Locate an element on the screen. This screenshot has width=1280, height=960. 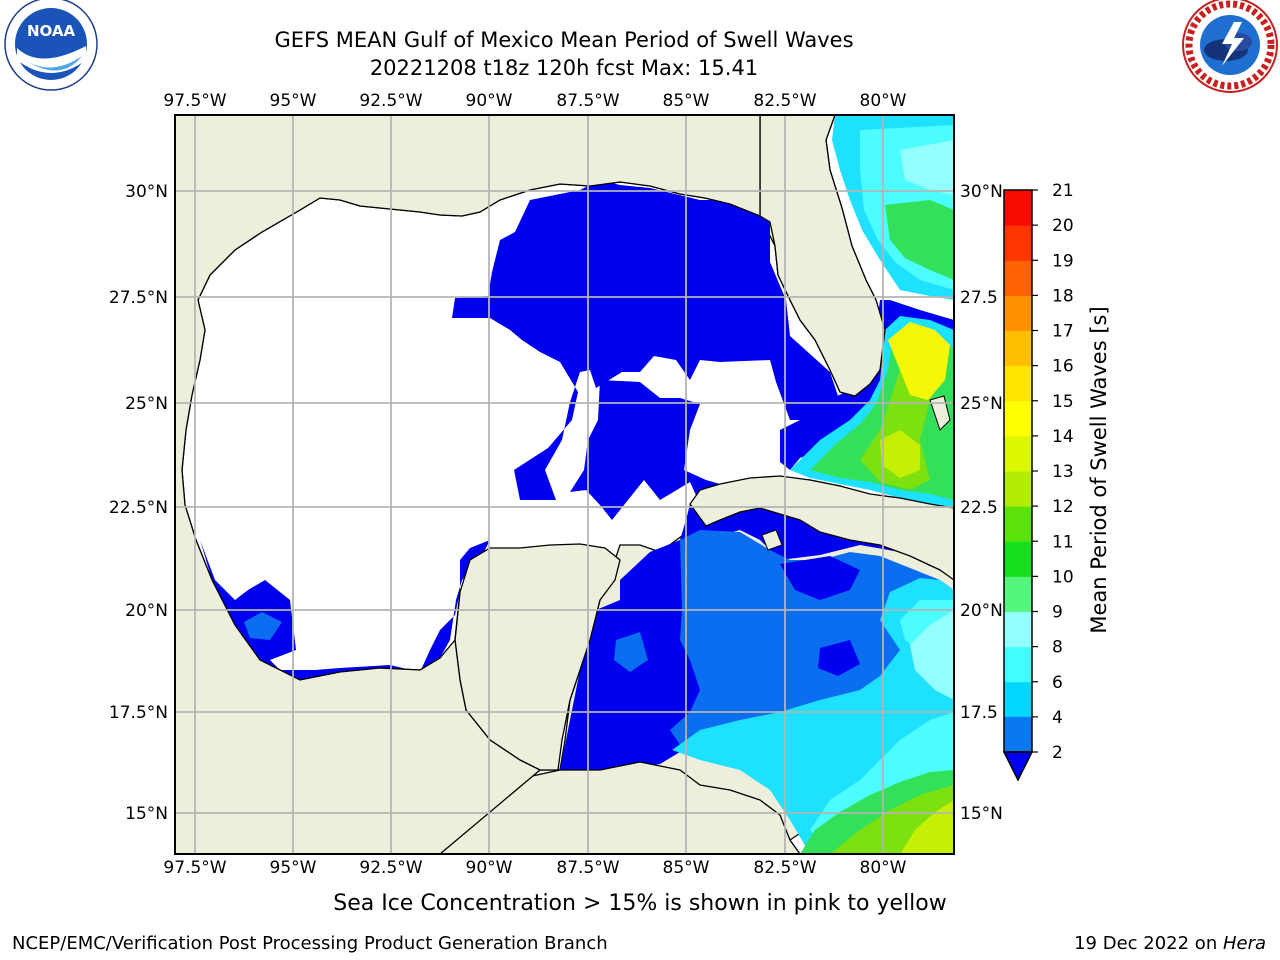
colorbar-tick-label: 10 is located at coordinates (1063, 577).